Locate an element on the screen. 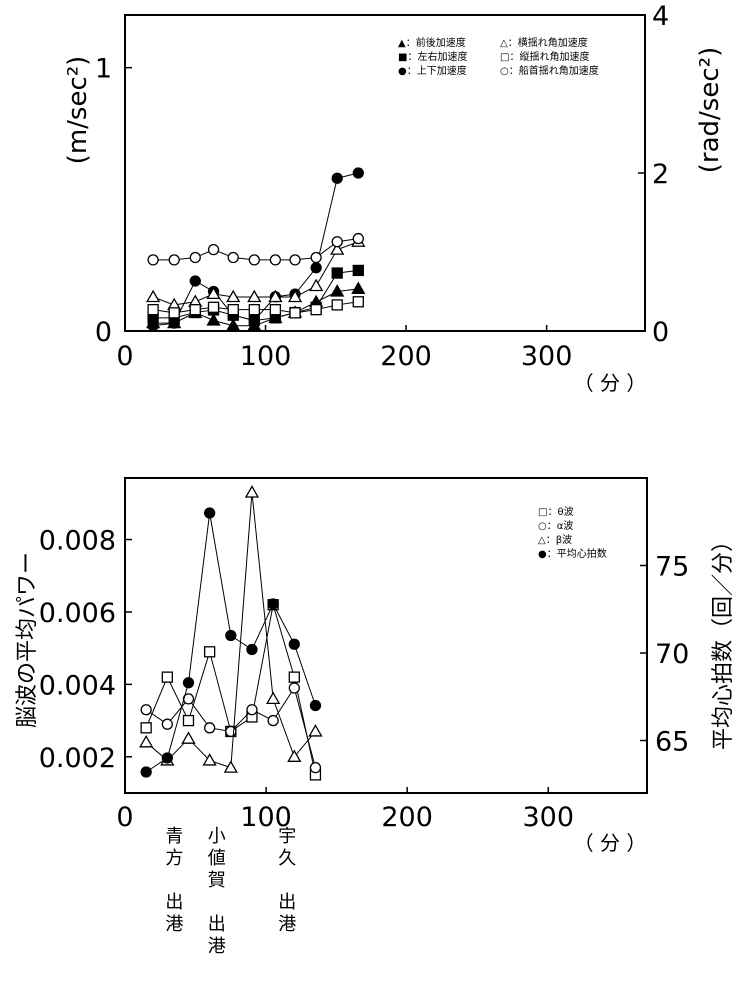 This screenshot has height=990, width=755. bot-y2-tick-label: 65 is located at coordinates (672, 742).